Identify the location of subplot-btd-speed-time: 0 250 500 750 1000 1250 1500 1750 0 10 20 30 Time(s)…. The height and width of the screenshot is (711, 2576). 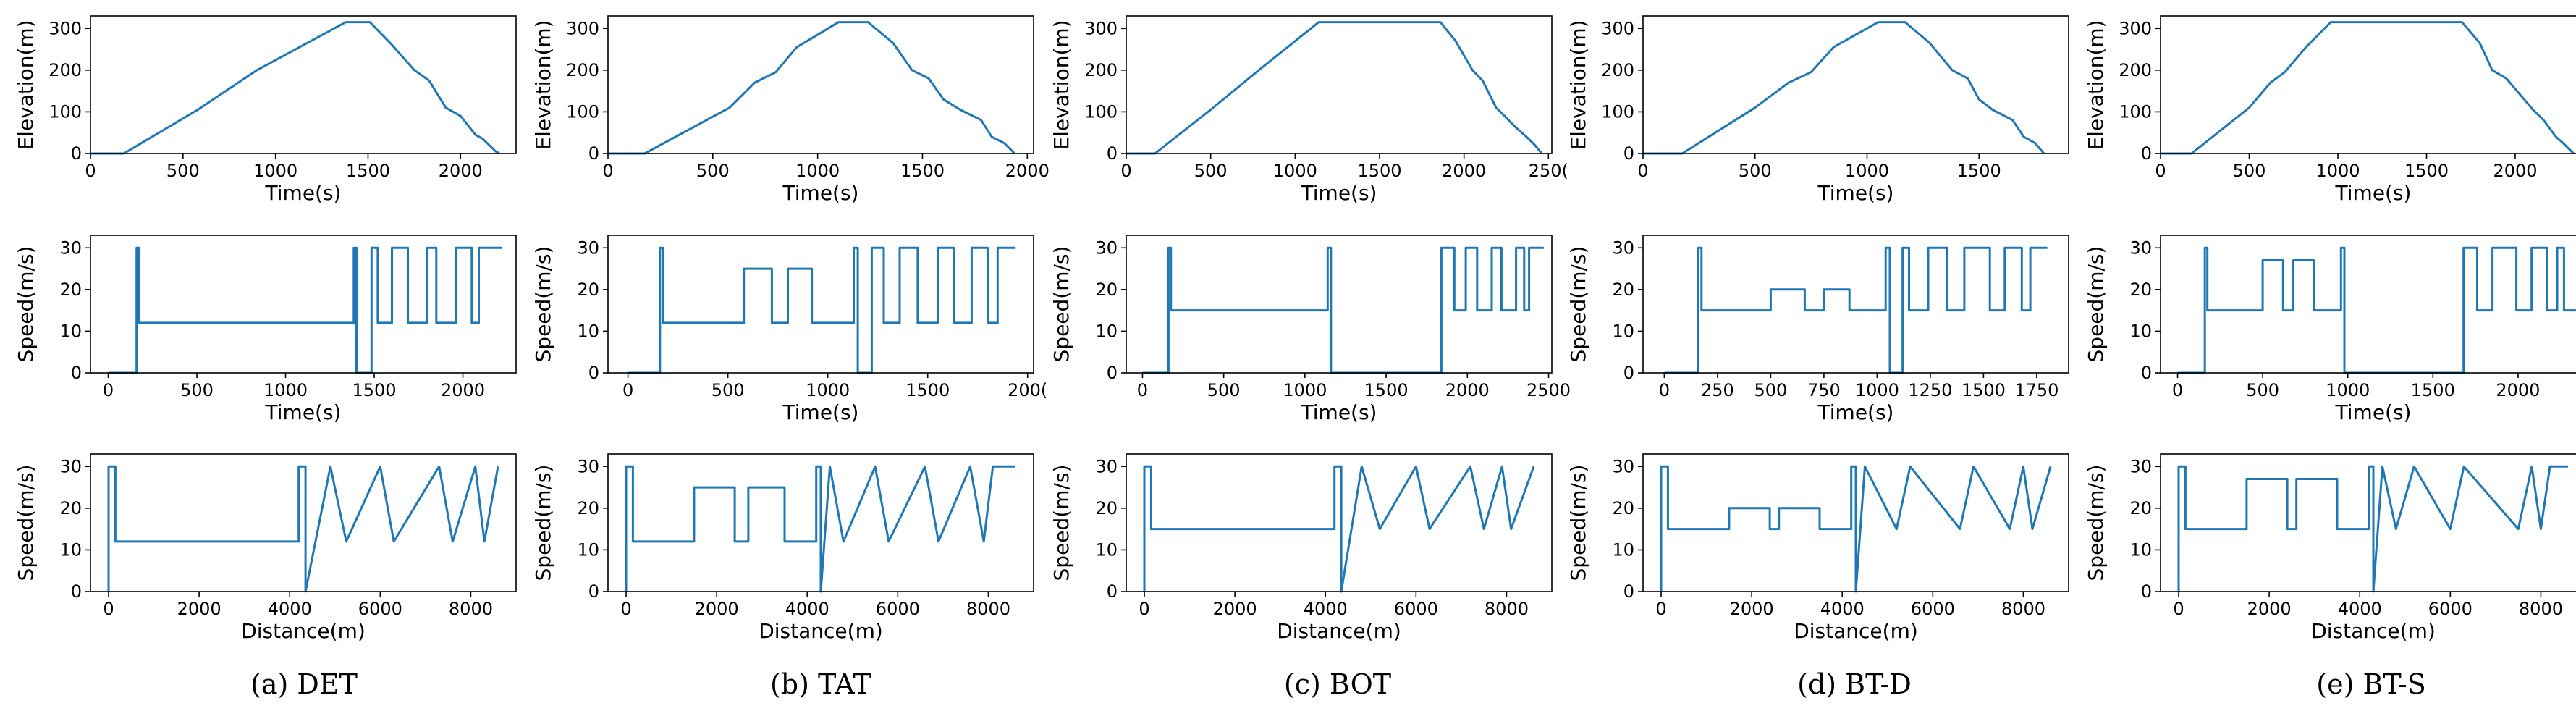
(1818, 329).